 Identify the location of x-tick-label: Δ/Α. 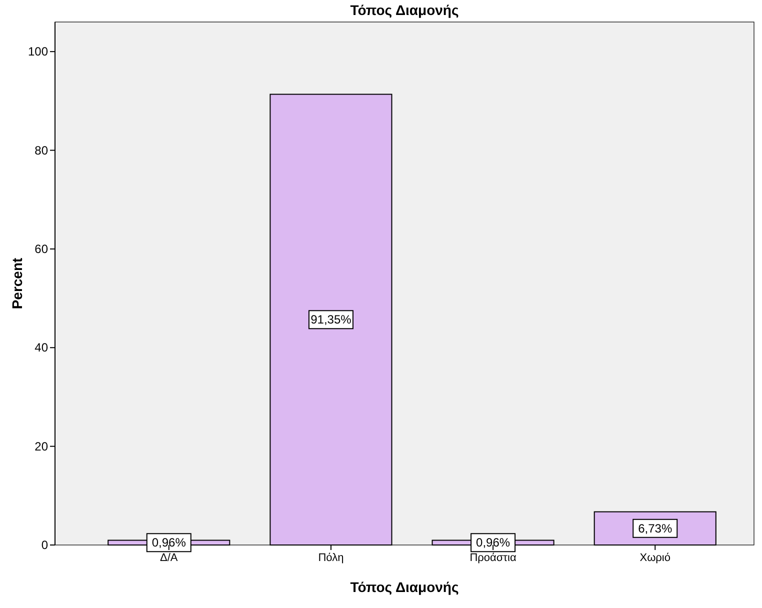
(169, 558).